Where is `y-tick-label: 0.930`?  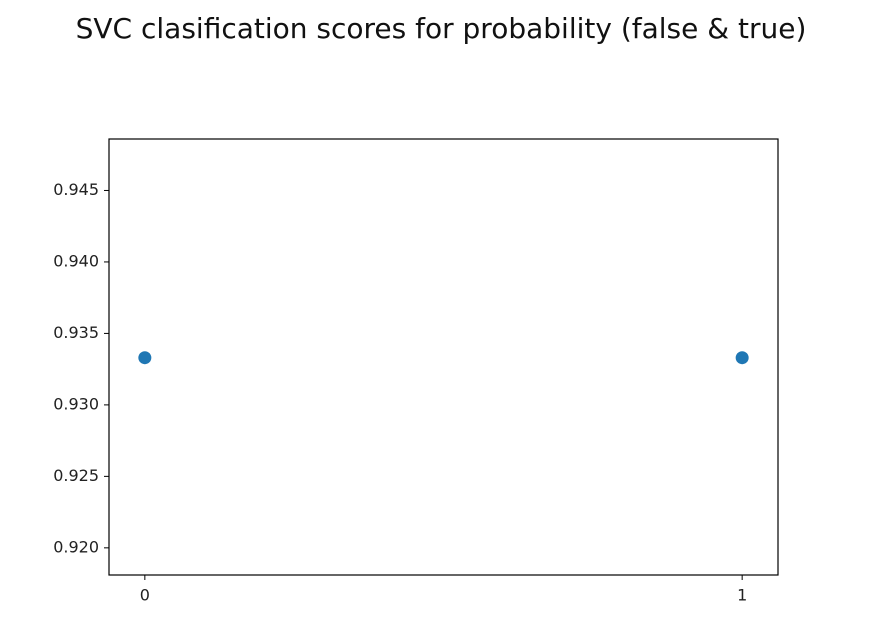
y-tick-label: 0.930 is located at coordinates (76, 403).